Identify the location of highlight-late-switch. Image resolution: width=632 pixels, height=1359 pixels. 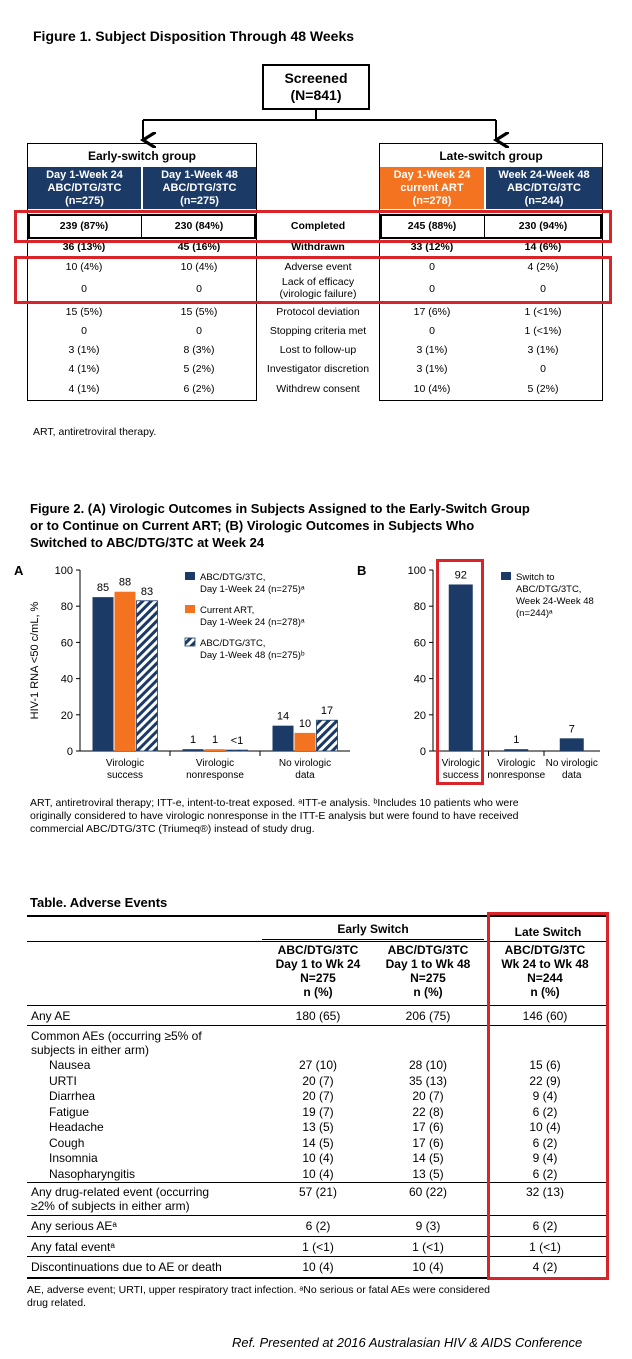
(548, 1096).